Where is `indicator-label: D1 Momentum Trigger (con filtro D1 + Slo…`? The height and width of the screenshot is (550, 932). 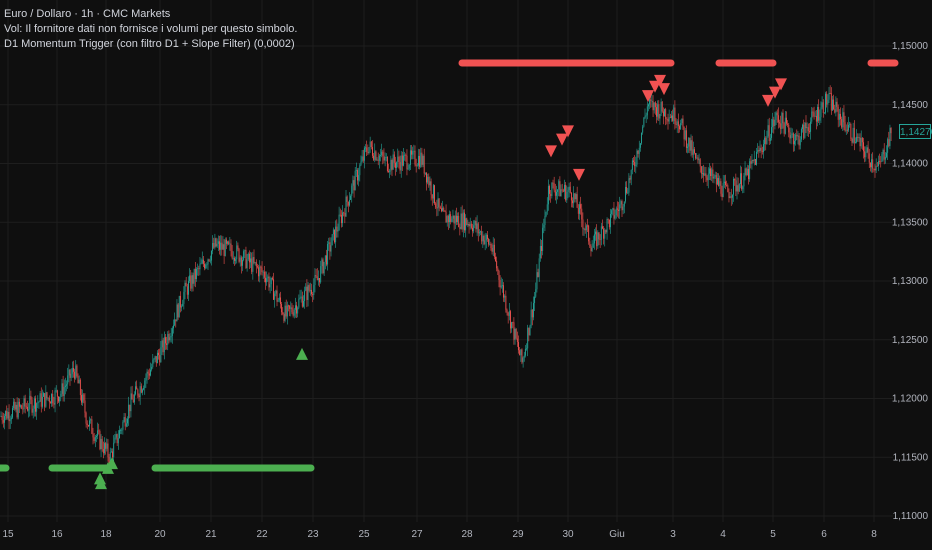
indicator-label: D1 Momentum Trigger (con filtro D1 + Slo… is located at coordinates (149, 44).